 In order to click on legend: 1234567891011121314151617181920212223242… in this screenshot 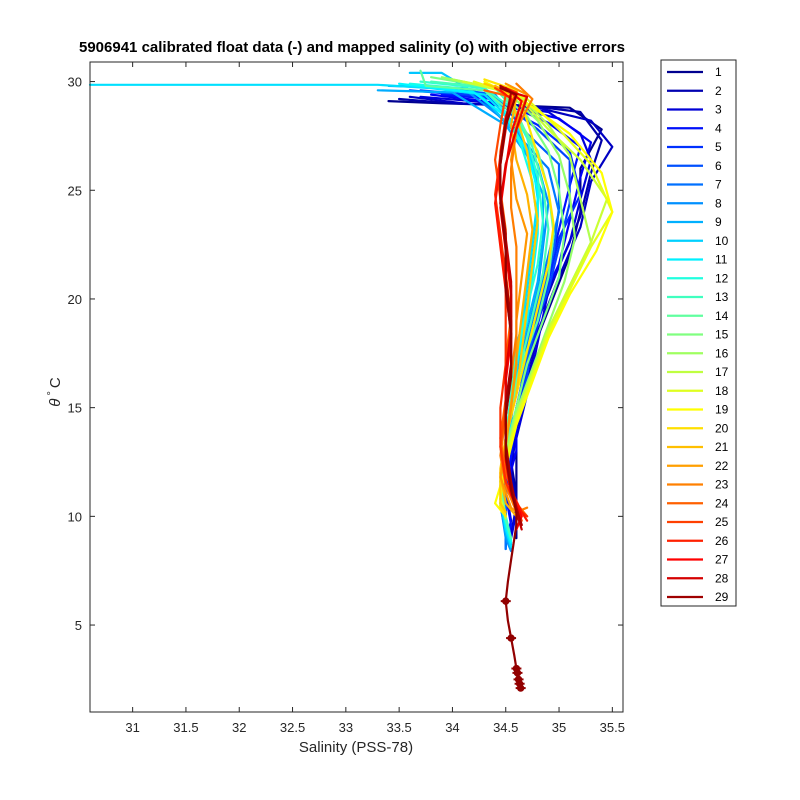, I will do `click(698, 334)`.